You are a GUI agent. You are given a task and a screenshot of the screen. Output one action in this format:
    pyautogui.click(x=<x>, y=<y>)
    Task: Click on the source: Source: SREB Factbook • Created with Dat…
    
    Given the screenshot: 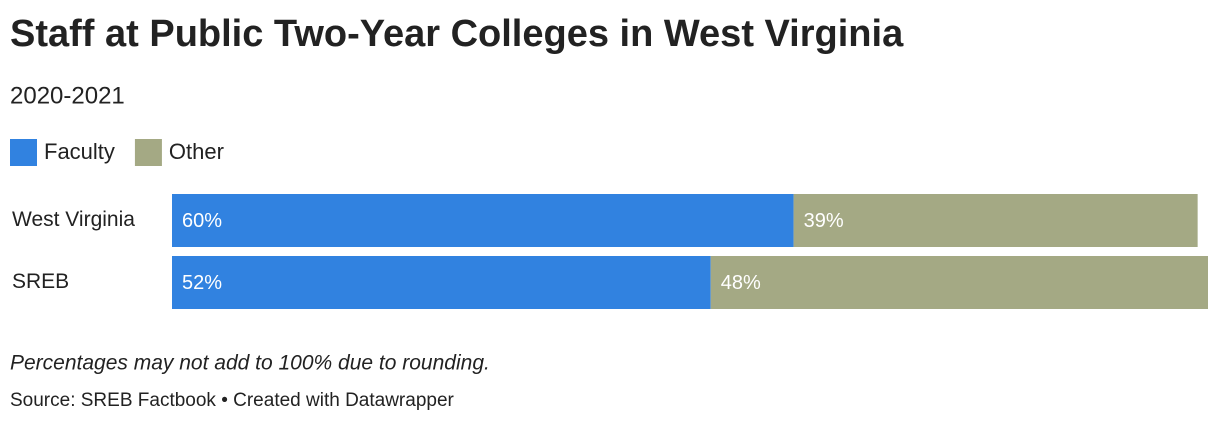 What is the action you would take?
    pyautogui.click(x=232, y=400)
    